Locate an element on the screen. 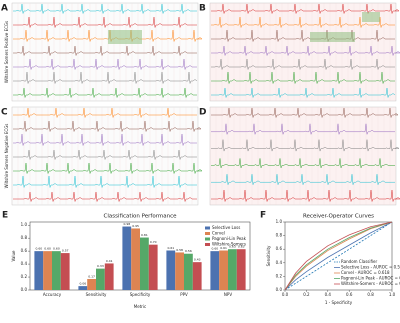 This screenshot has width=400, height=323. panel-letter: E is located at coordinates (5, 216).